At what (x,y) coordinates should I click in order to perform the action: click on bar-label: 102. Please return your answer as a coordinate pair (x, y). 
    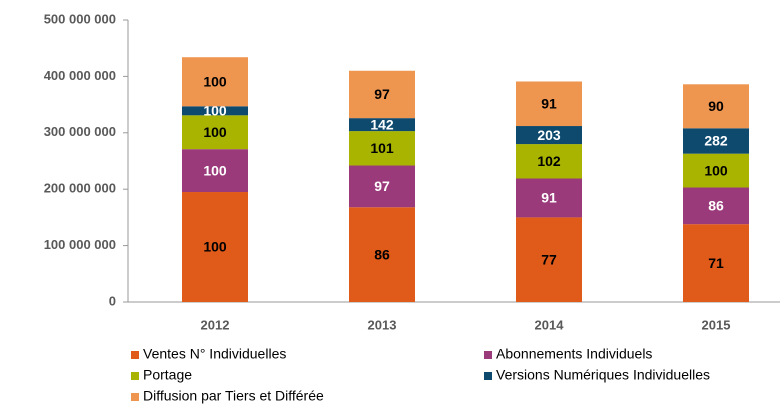
    Looking at the image, I should click on (549, 161).